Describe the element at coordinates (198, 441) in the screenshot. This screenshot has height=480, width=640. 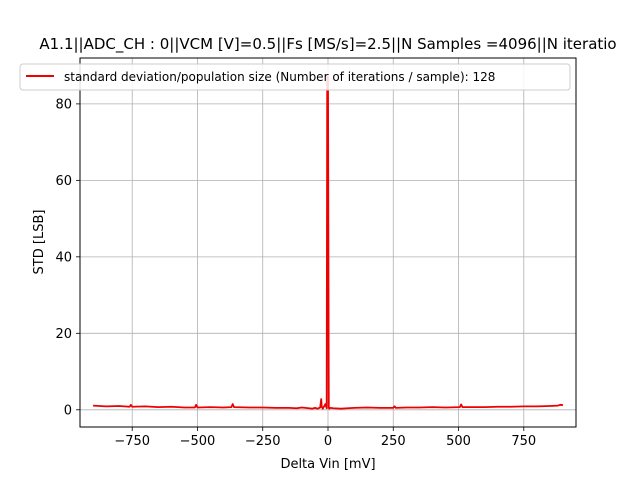
I see `x-tick-label: −500` at that location.